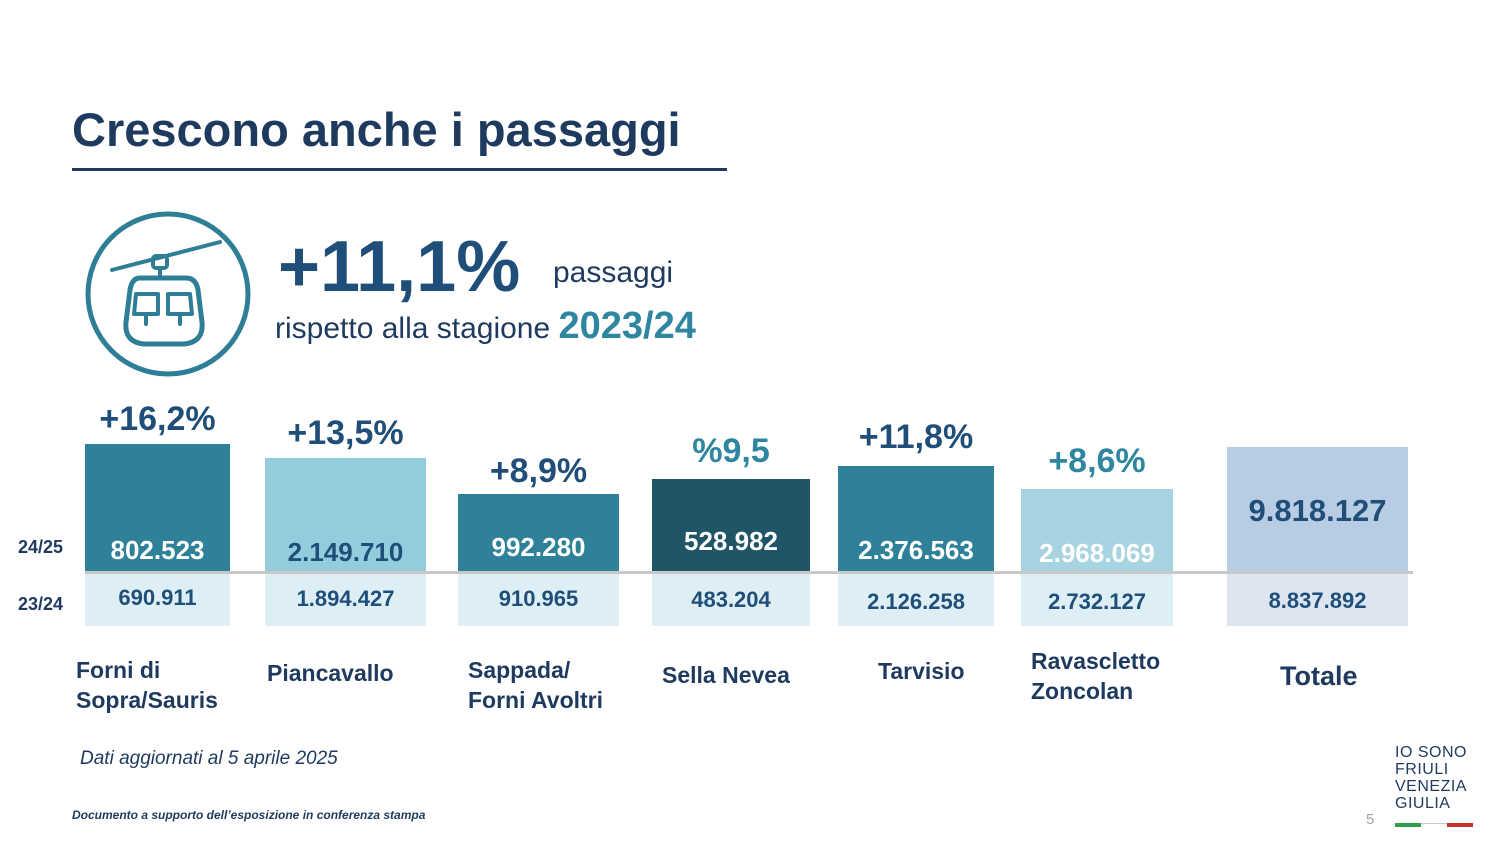 This screenshot has width=1500, height=844. I want to click on category-label: Forni di Sopra/Sauris, so click(147, 685).